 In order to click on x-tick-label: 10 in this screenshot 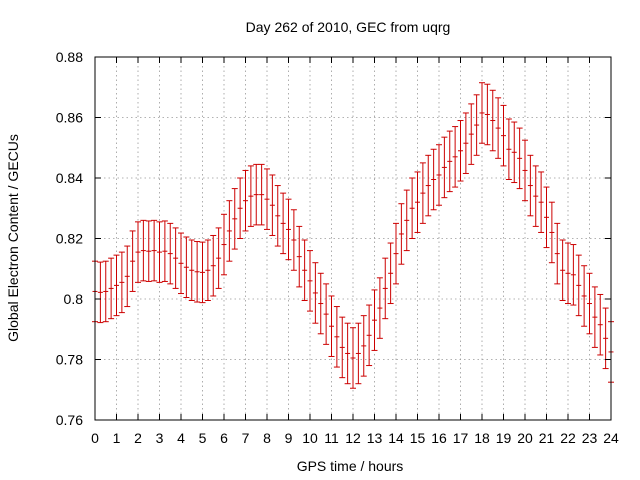, I will do `click(310, 438)`.